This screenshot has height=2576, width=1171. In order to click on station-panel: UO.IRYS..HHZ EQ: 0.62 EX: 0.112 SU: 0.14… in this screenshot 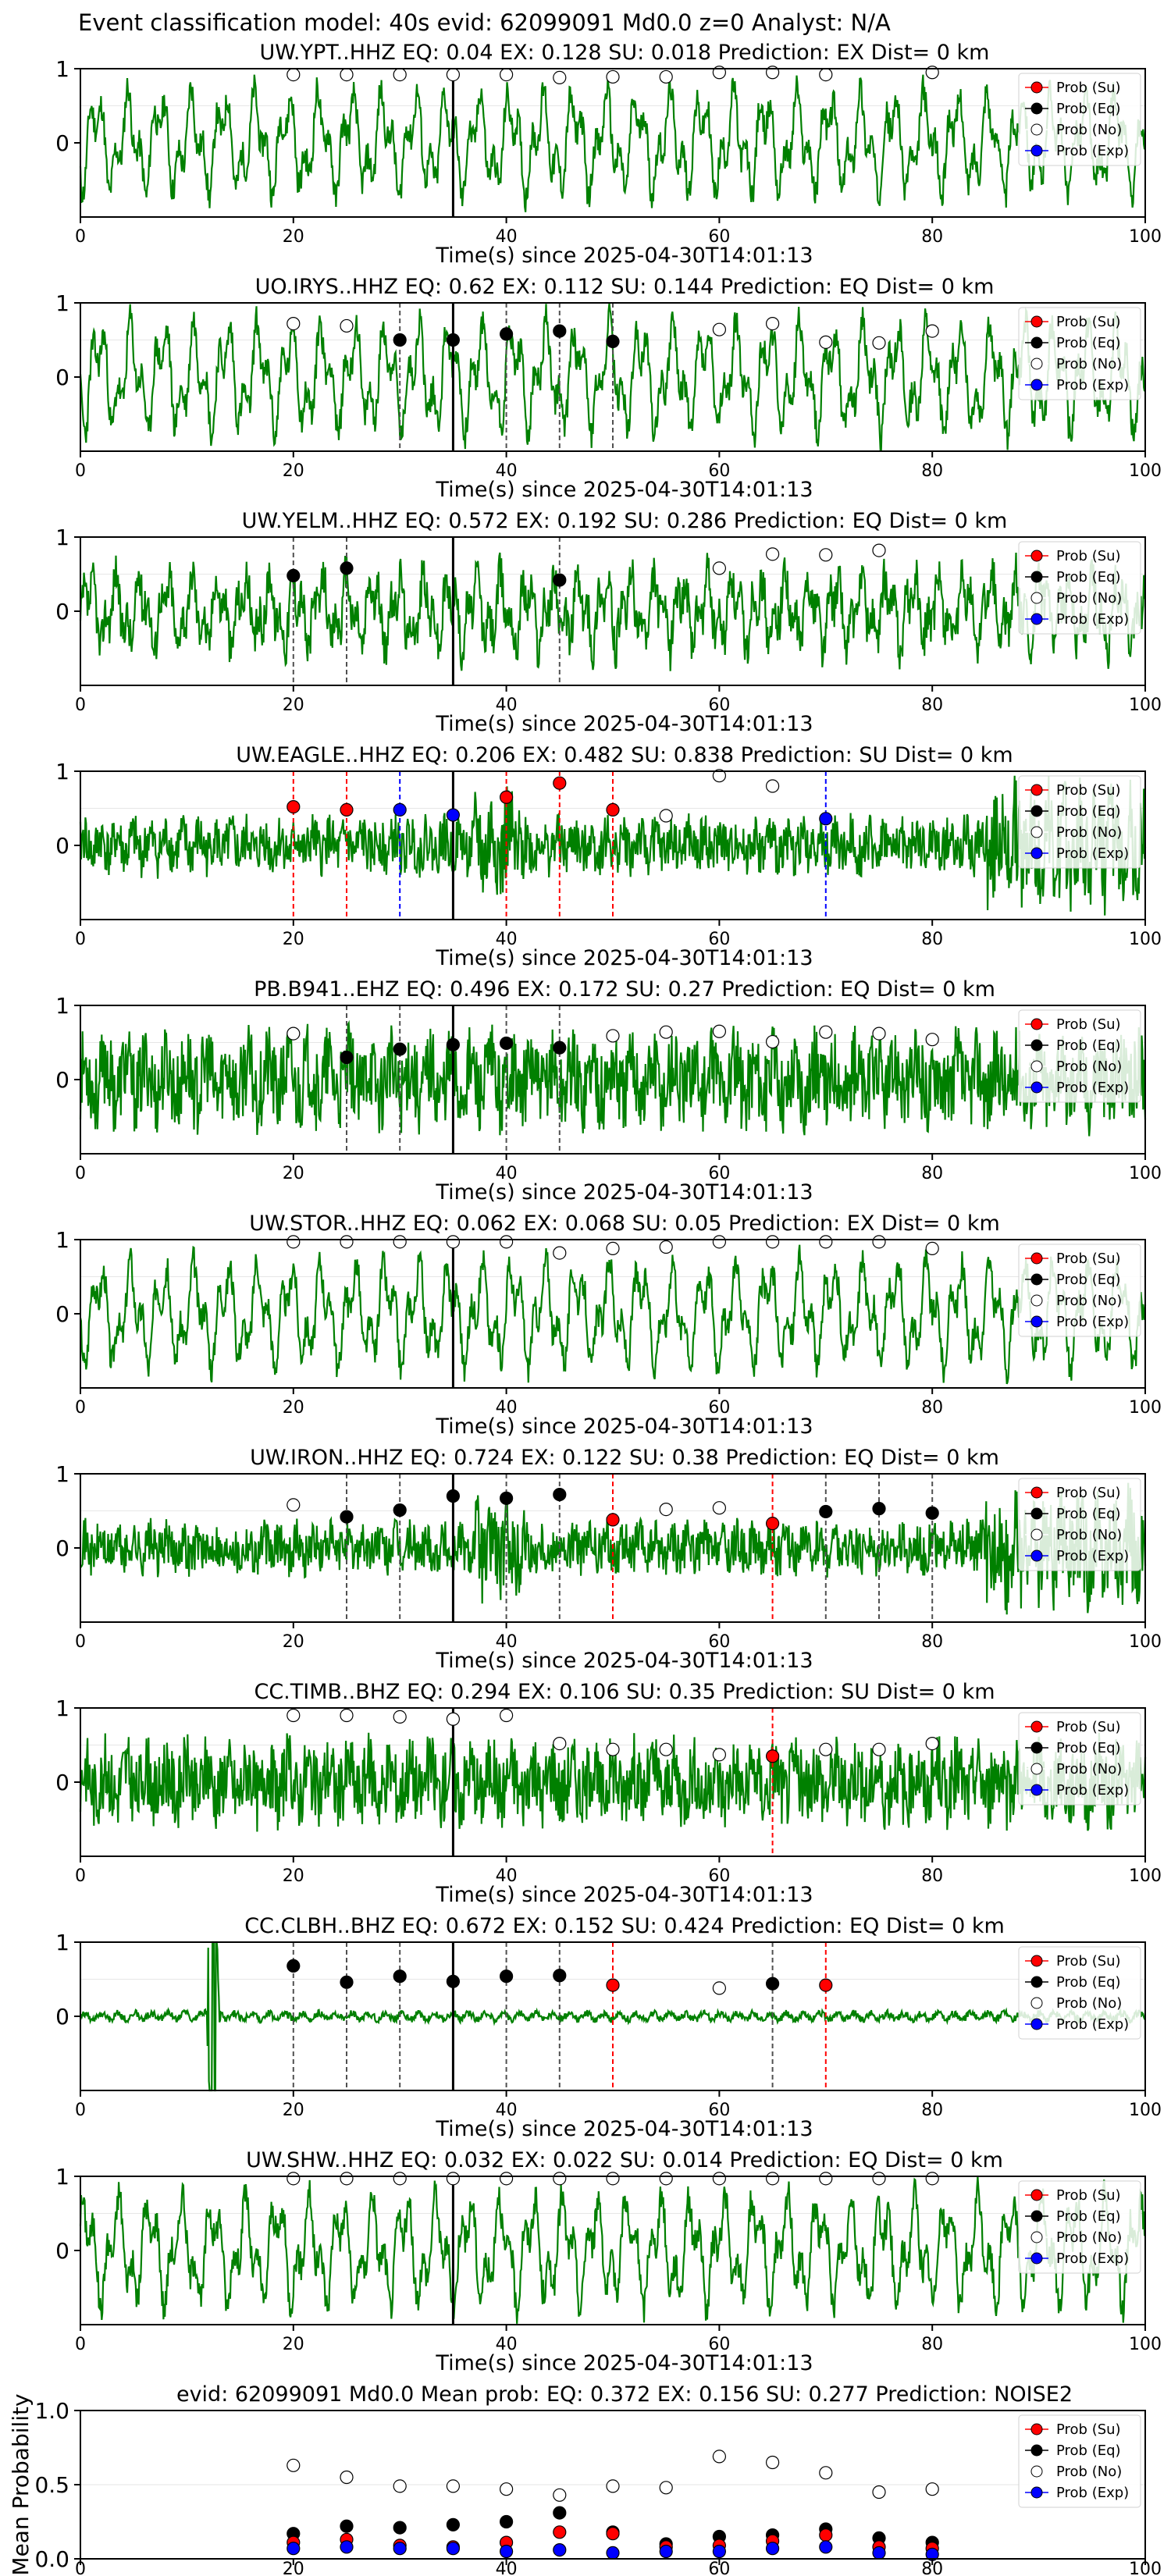, I will do `click(608, 388)`.